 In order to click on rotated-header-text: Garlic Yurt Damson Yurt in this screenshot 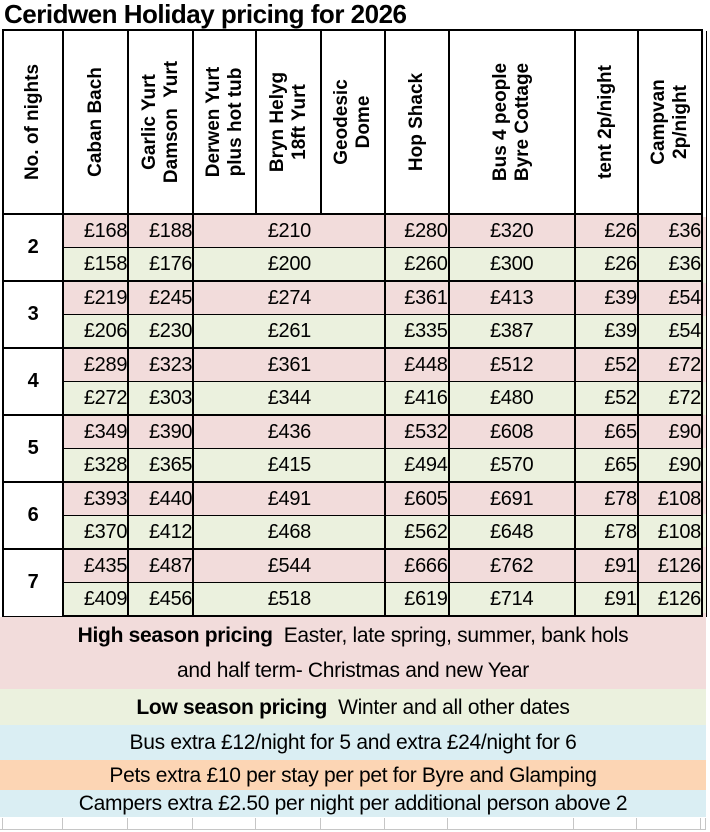, I will do `click(161, 122)`.